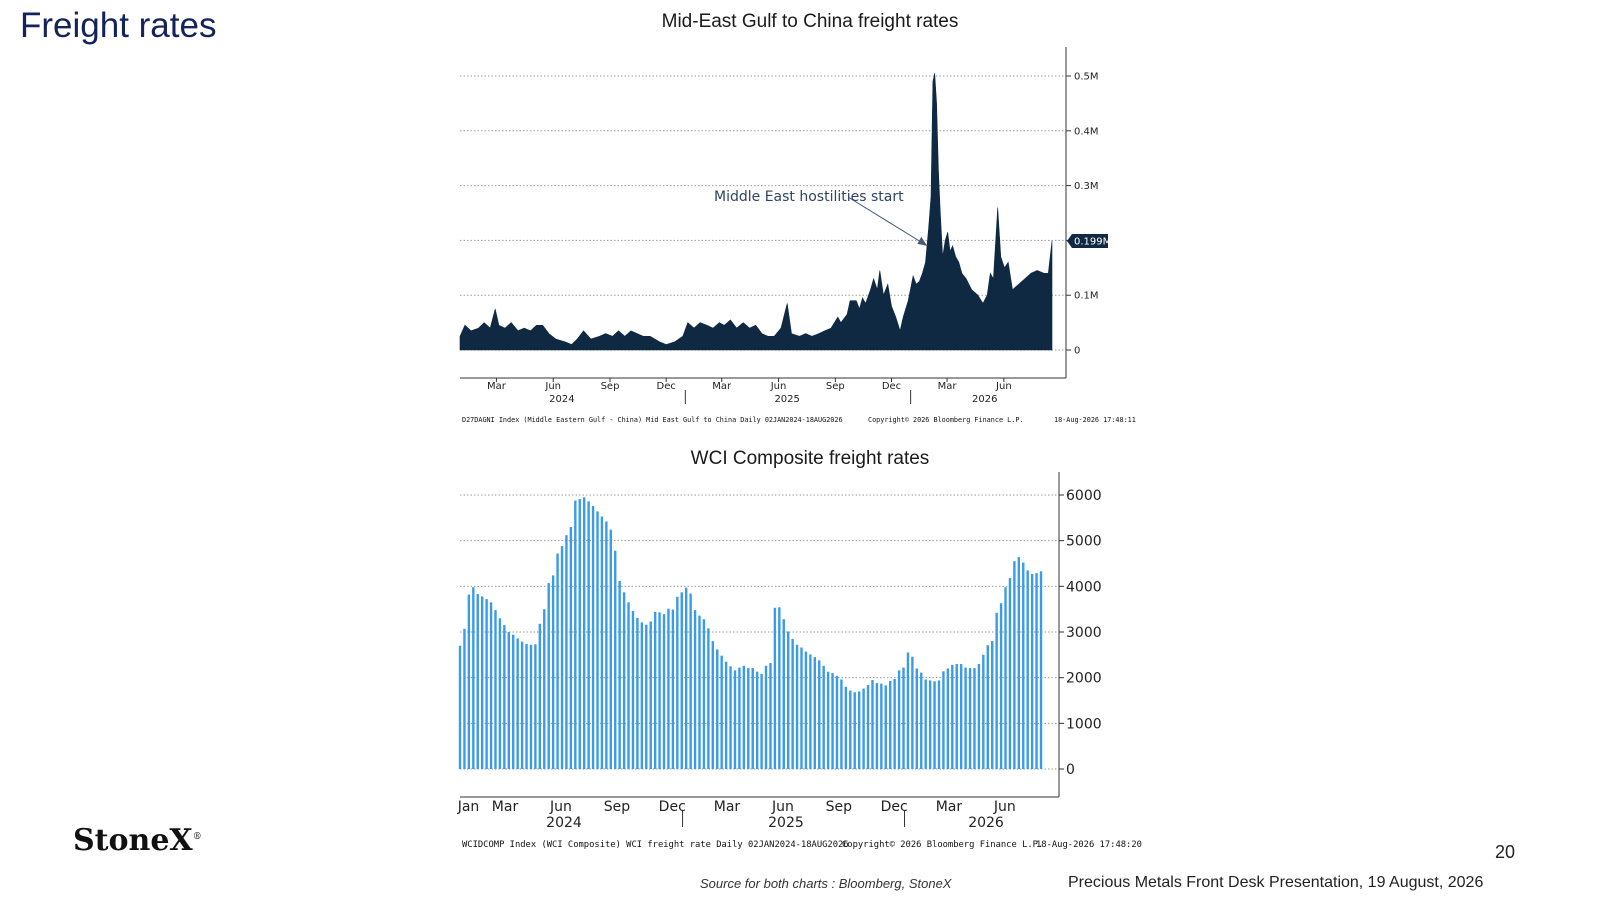  Describe the element at coordinates (810, 21) in the screenshot. I see `chart-title-mid-east-gulf: Mid-East Gulf to China freight rates` at that location.